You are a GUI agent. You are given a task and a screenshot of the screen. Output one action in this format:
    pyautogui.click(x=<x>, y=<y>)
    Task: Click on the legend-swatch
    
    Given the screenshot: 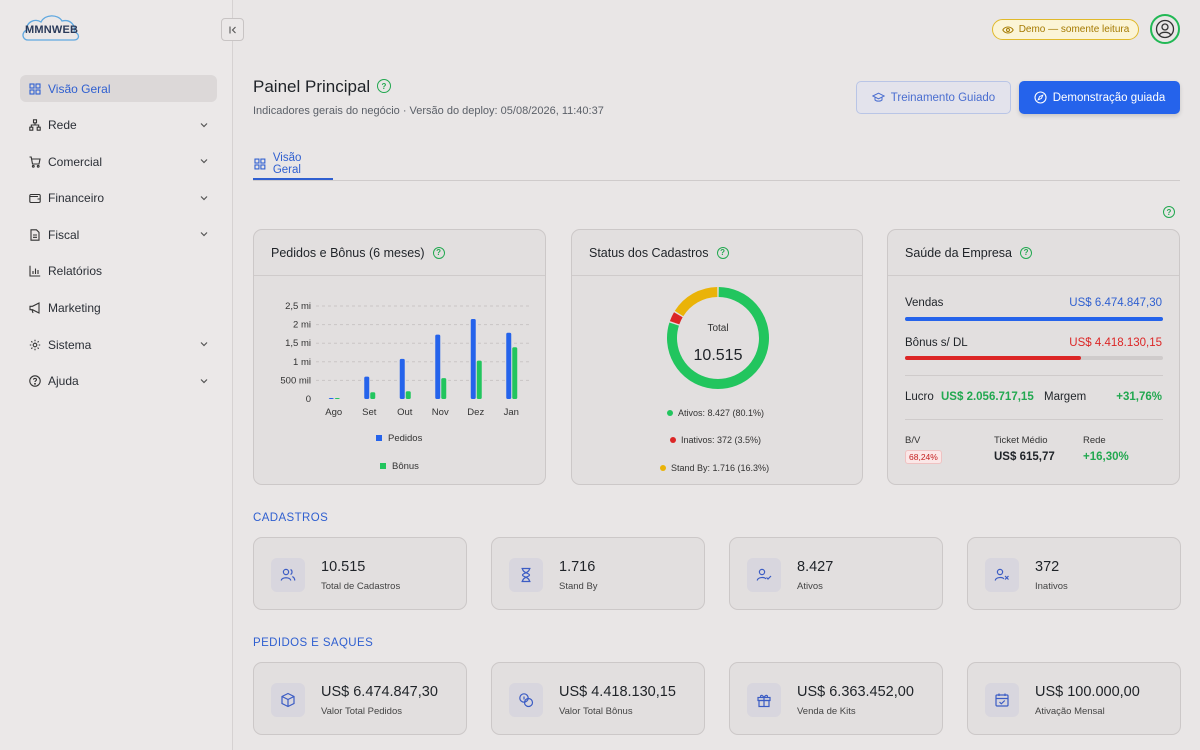 What is the action you would take?
    pyautogui.click(x=379, y=438)
    